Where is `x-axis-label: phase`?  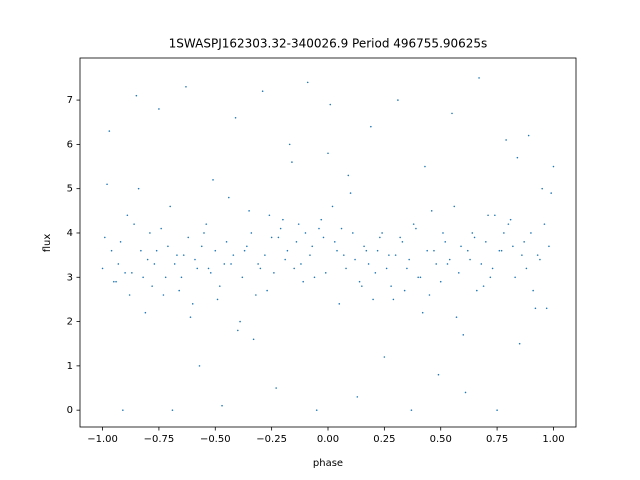
x-axis-label: phase is located at coordinates (328, 463).